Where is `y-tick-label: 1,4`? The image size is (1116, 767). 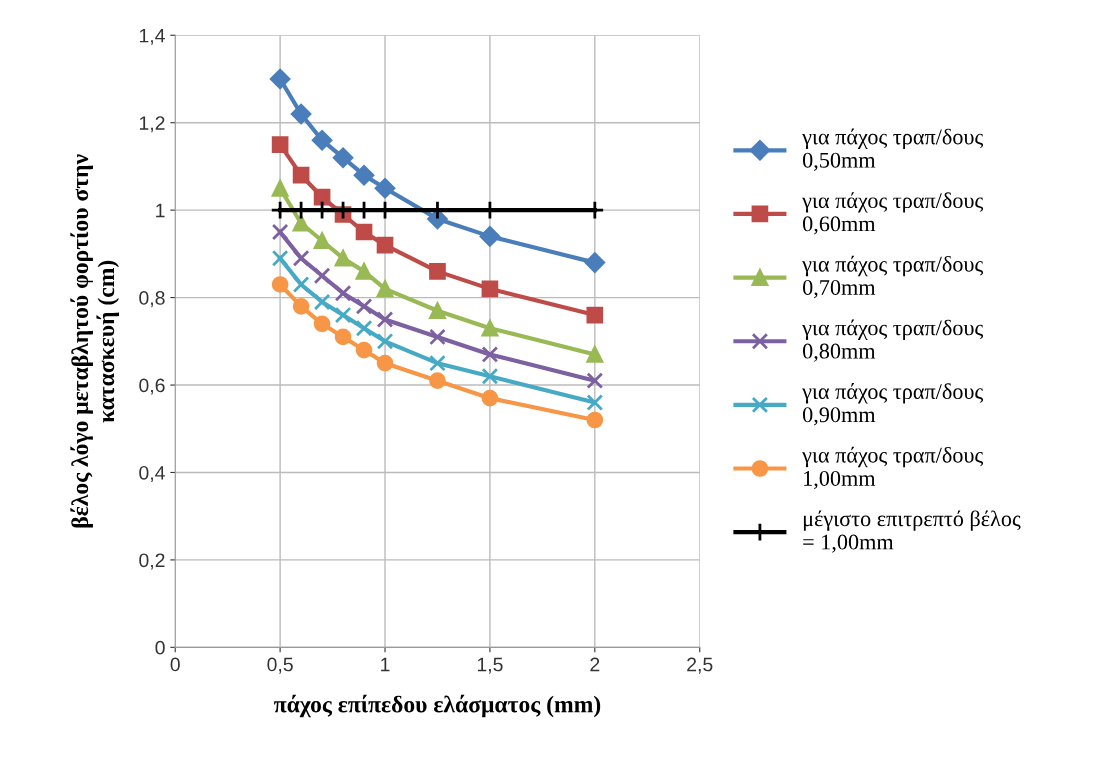
y-tick-label: 1,4 is located at coordinates (152, 36).